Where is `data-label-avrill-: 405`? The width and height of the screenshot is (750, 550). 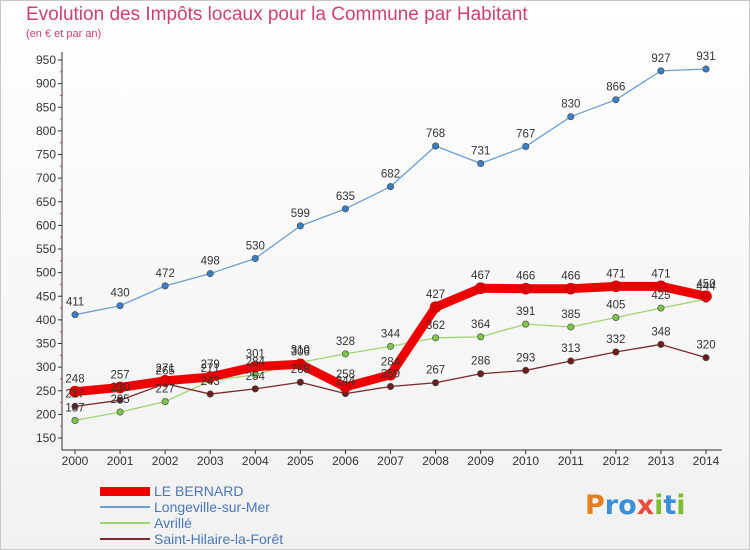 data-label-avrill-: 405 is located at coordinates (615, 306).